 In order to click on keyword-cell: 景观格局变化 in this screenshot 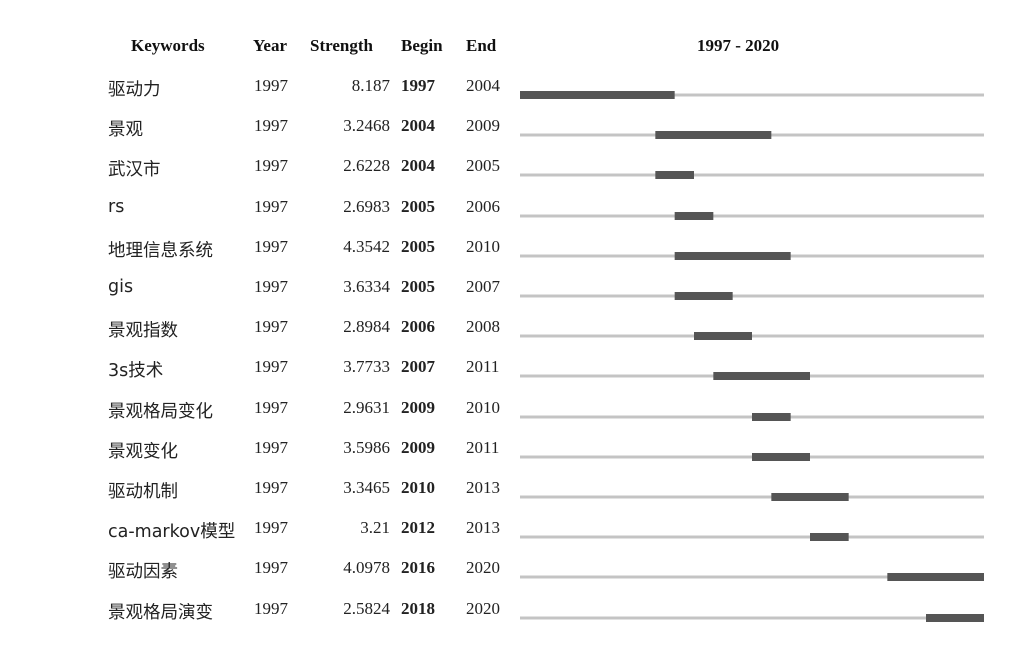, I will do `click(160, 411)`.